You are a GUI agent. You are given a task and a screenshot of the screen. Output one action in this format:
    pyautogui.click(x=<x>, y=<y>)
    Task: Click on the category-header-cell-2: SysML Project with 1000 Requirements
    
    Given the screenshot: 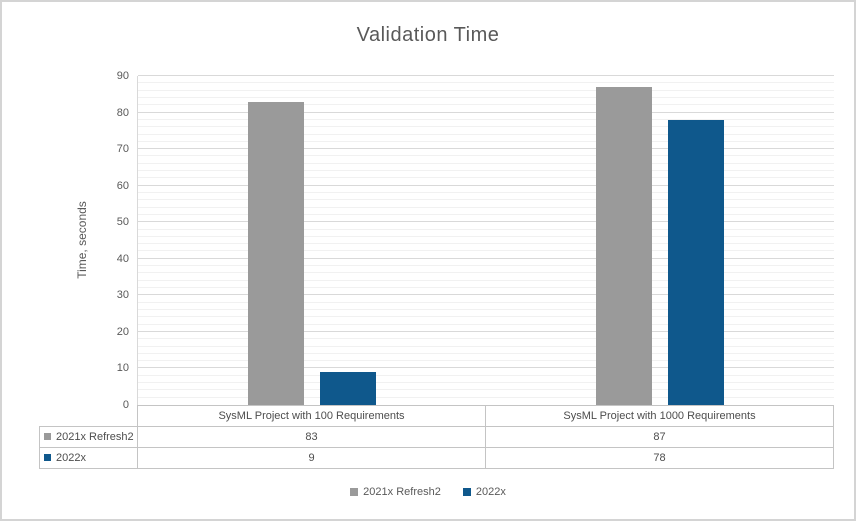 What is the action you would take?
    pyautogui.click(x=659, y=416)
    